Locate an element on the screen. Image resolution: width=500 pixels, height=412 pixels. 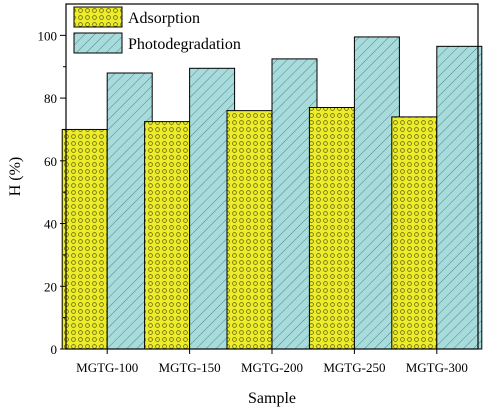
y-tick-label: 80 is located at coordinates (50, 98).